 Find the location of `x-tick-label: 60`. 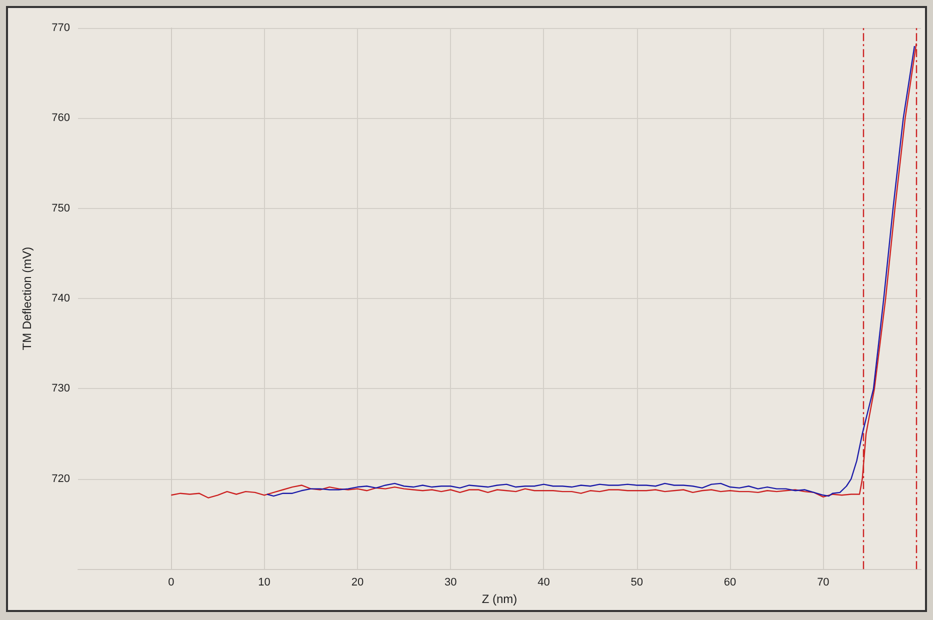

x-tick-label: 60 is located at coordinates (730, 582).